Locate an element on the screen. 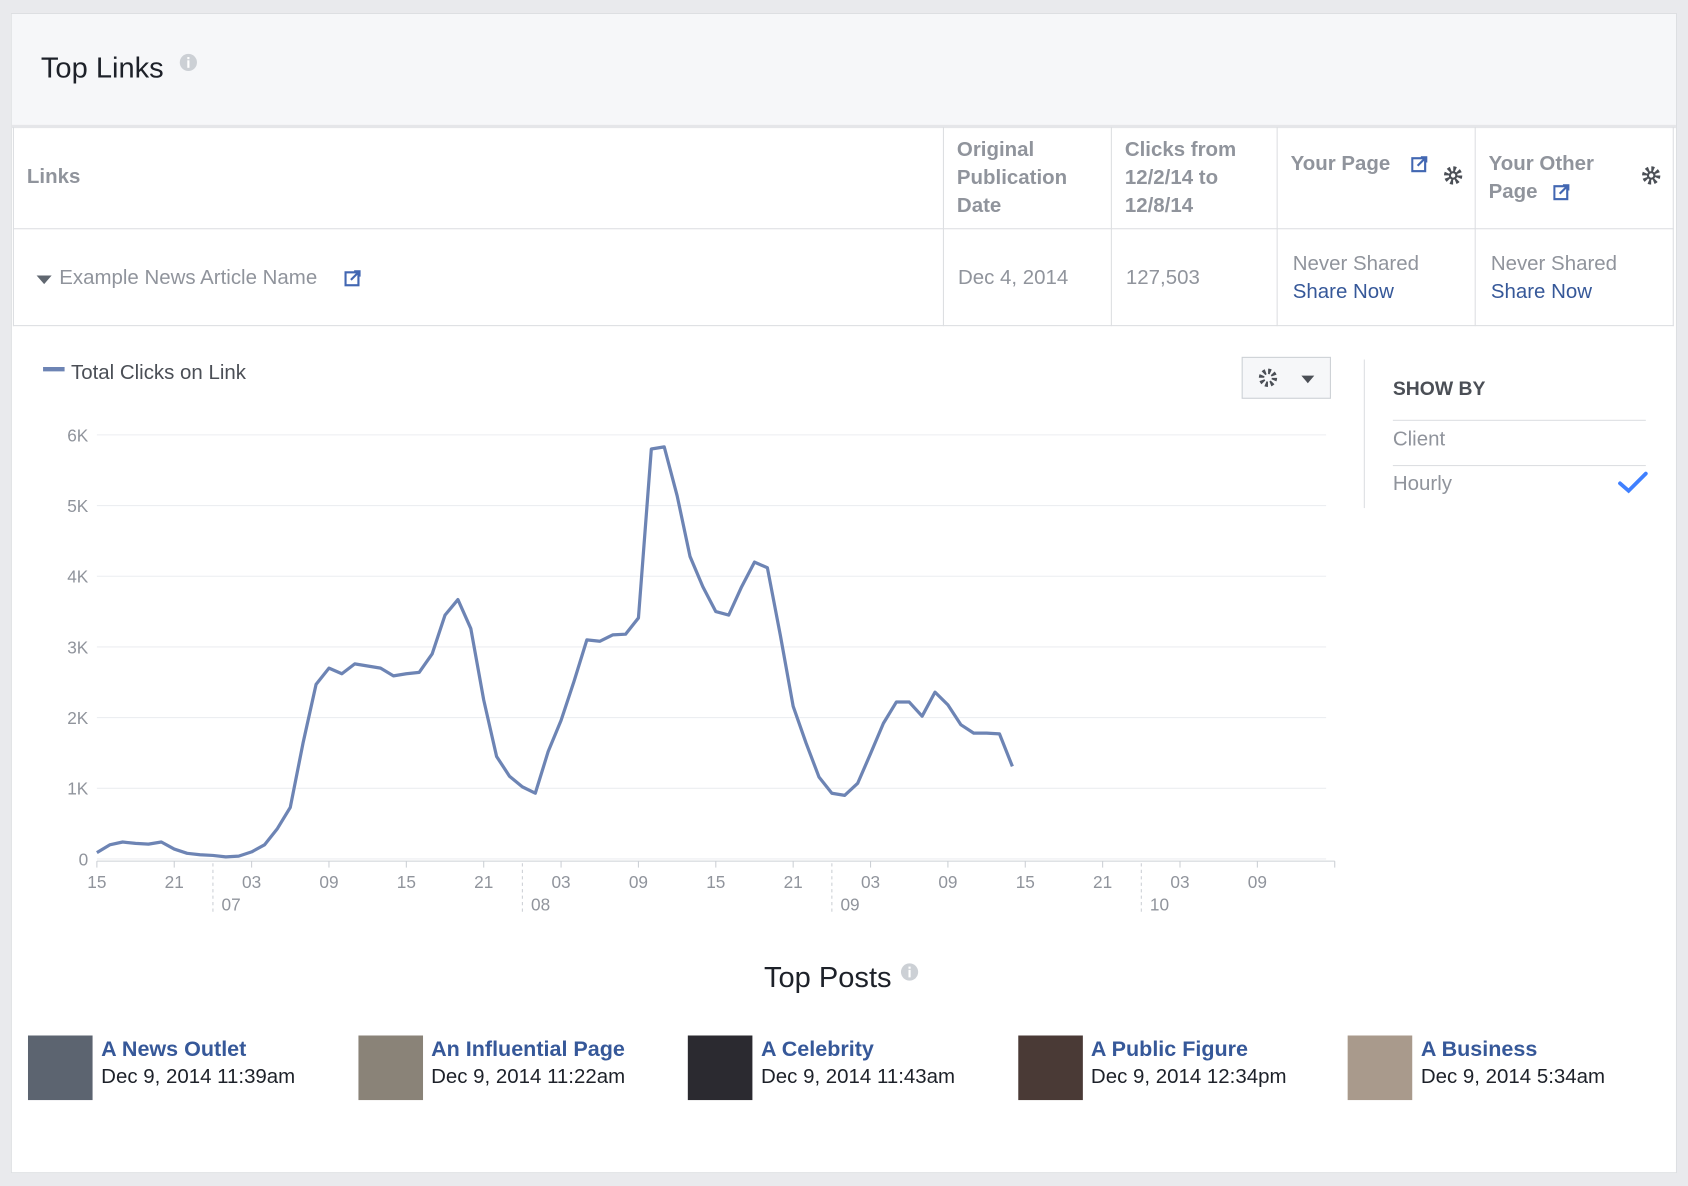 Image resolution: width=1688 pixels, height=1186 pixels. post-time: Dec 9, 2014 12:34pm is located at coordinates (1188, 1077).